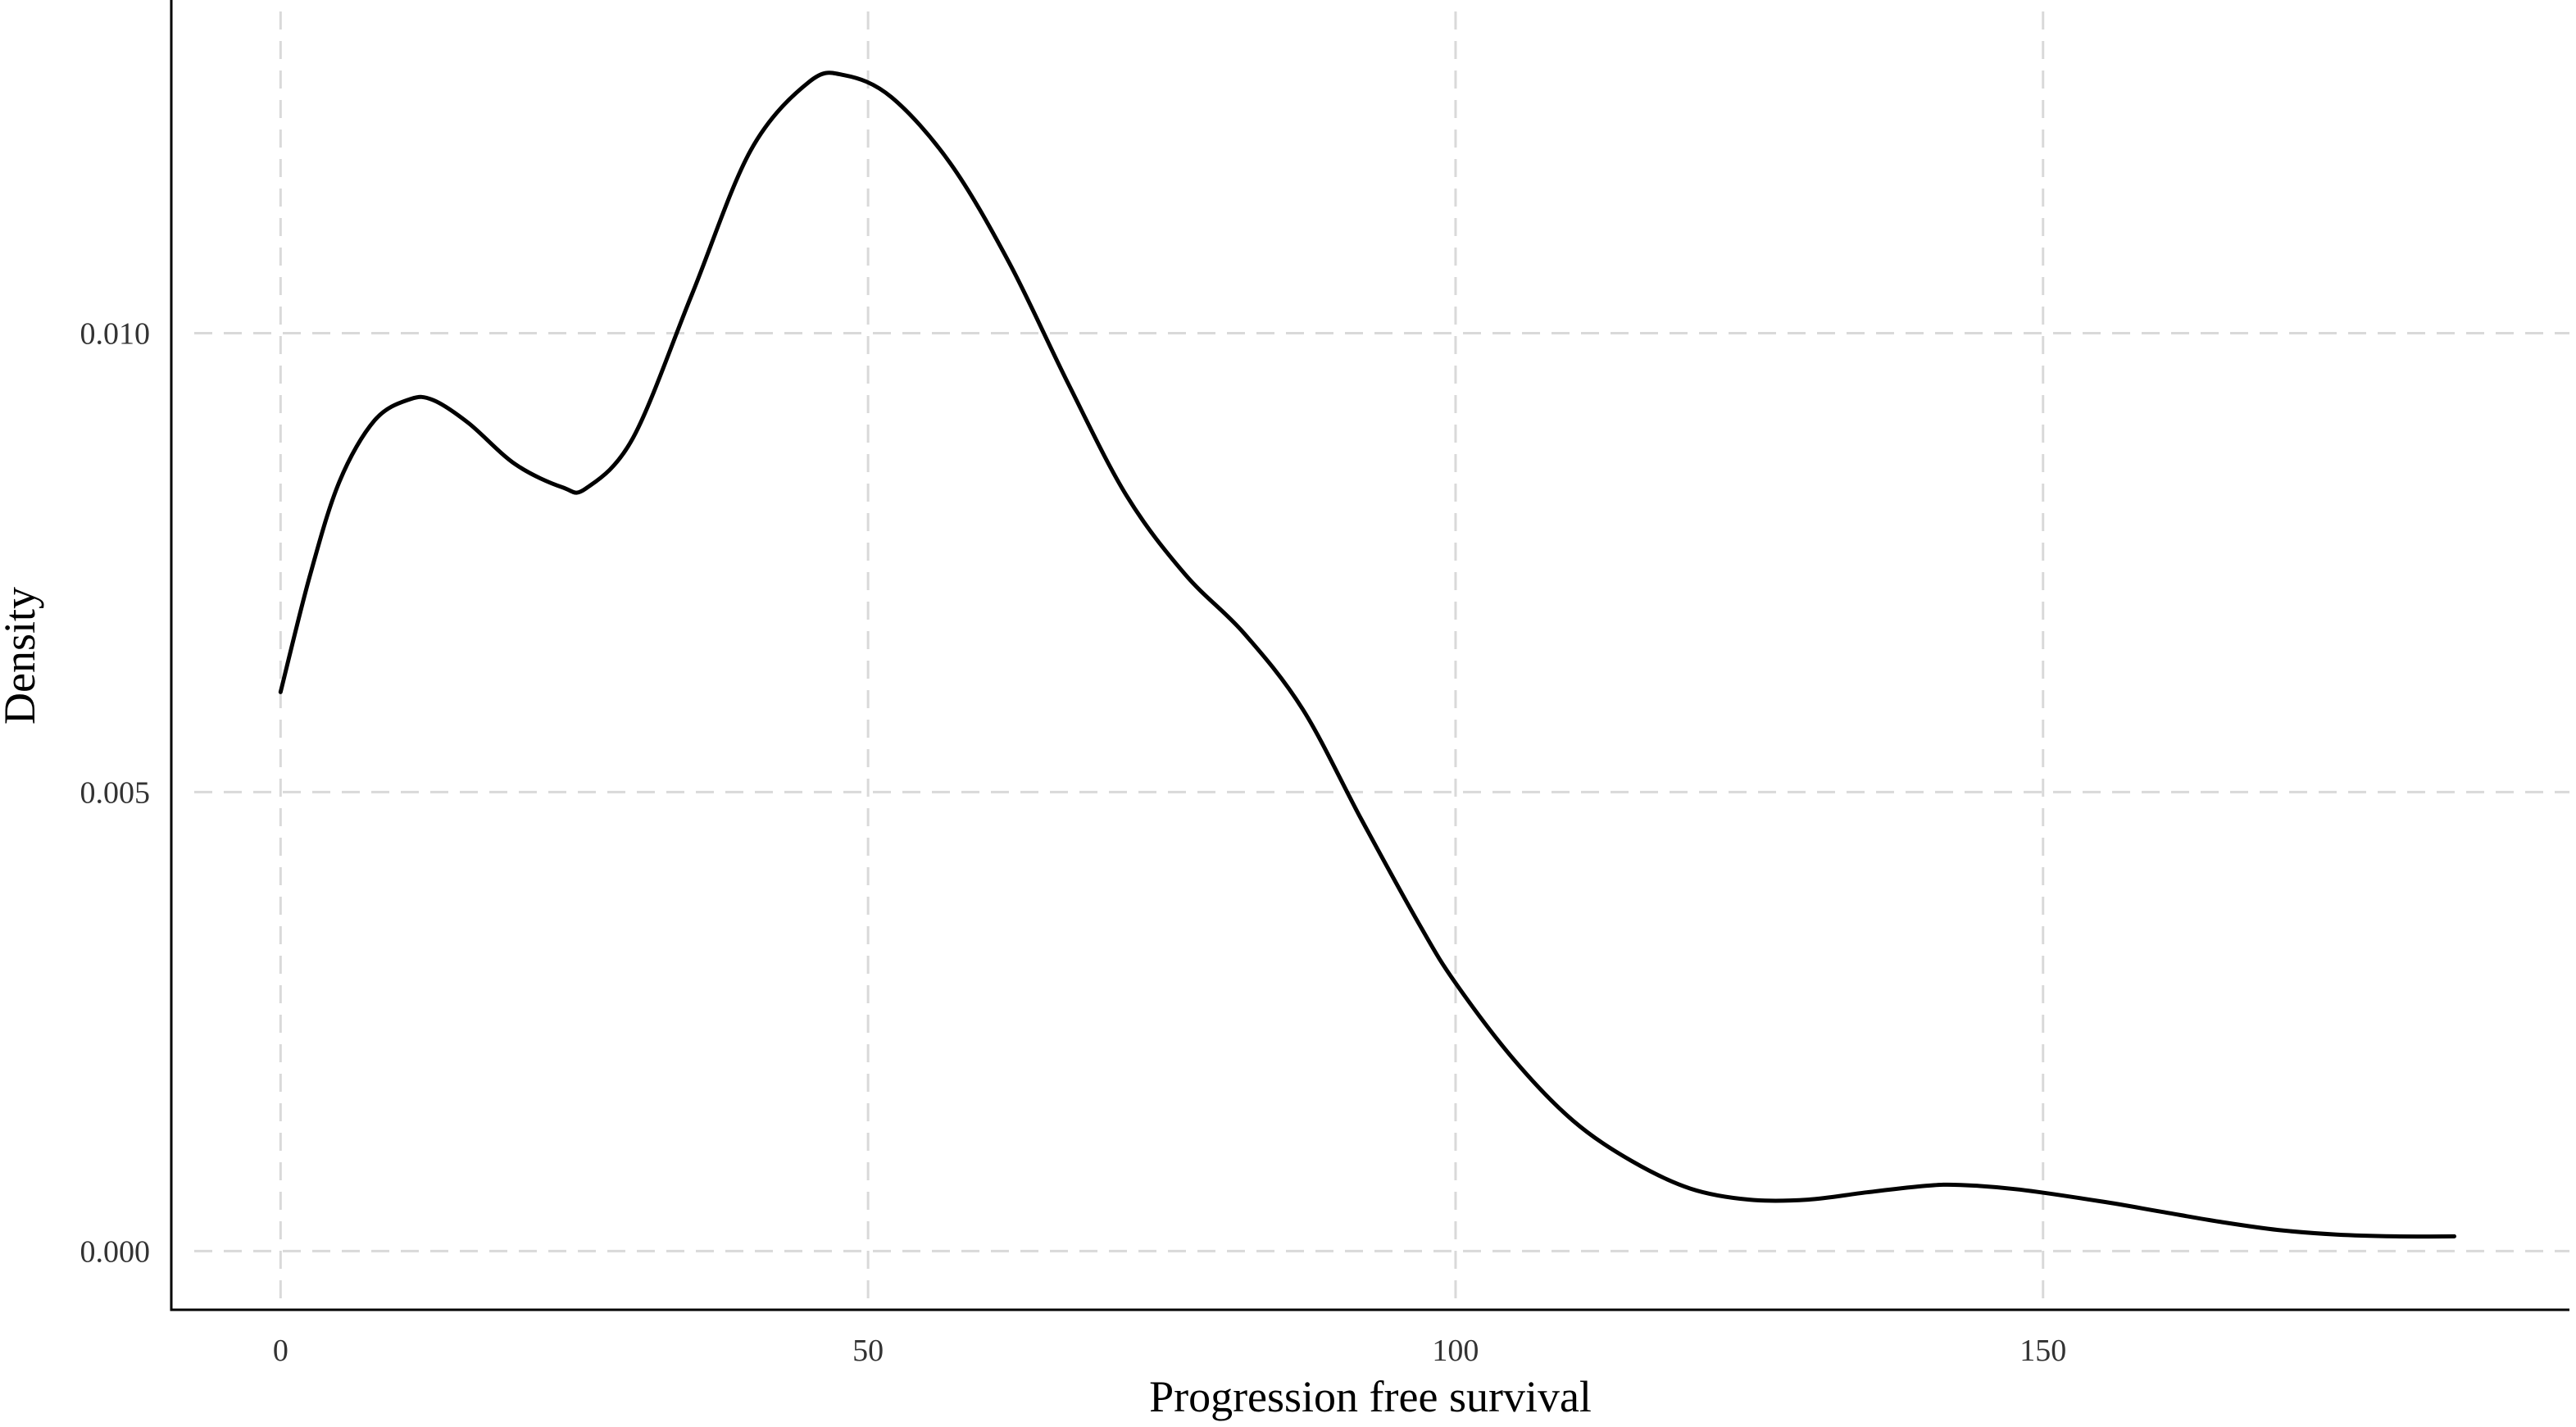  Describe the element at coordinates (115, 333) in the screenshot. I see `y-tick-label: 0.010` at that location.